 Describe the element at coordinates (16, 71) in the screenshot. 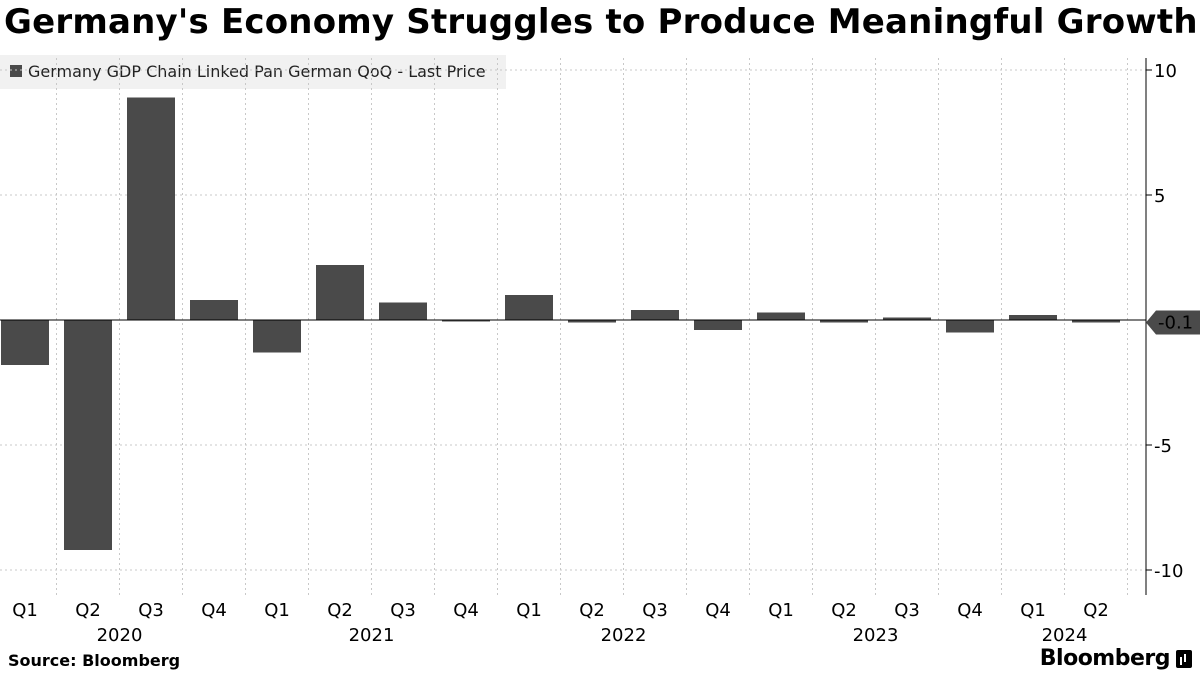

I see `legend-swatch` at that location.